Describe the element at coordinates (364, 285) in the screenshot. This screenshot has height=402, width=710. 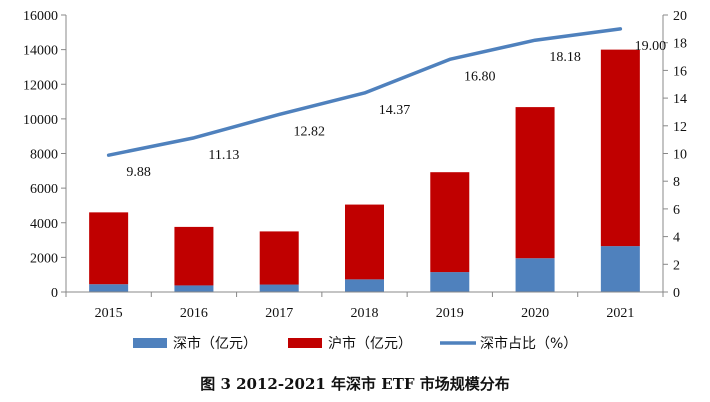
I see `bar-shenzhen-2018` at that location.